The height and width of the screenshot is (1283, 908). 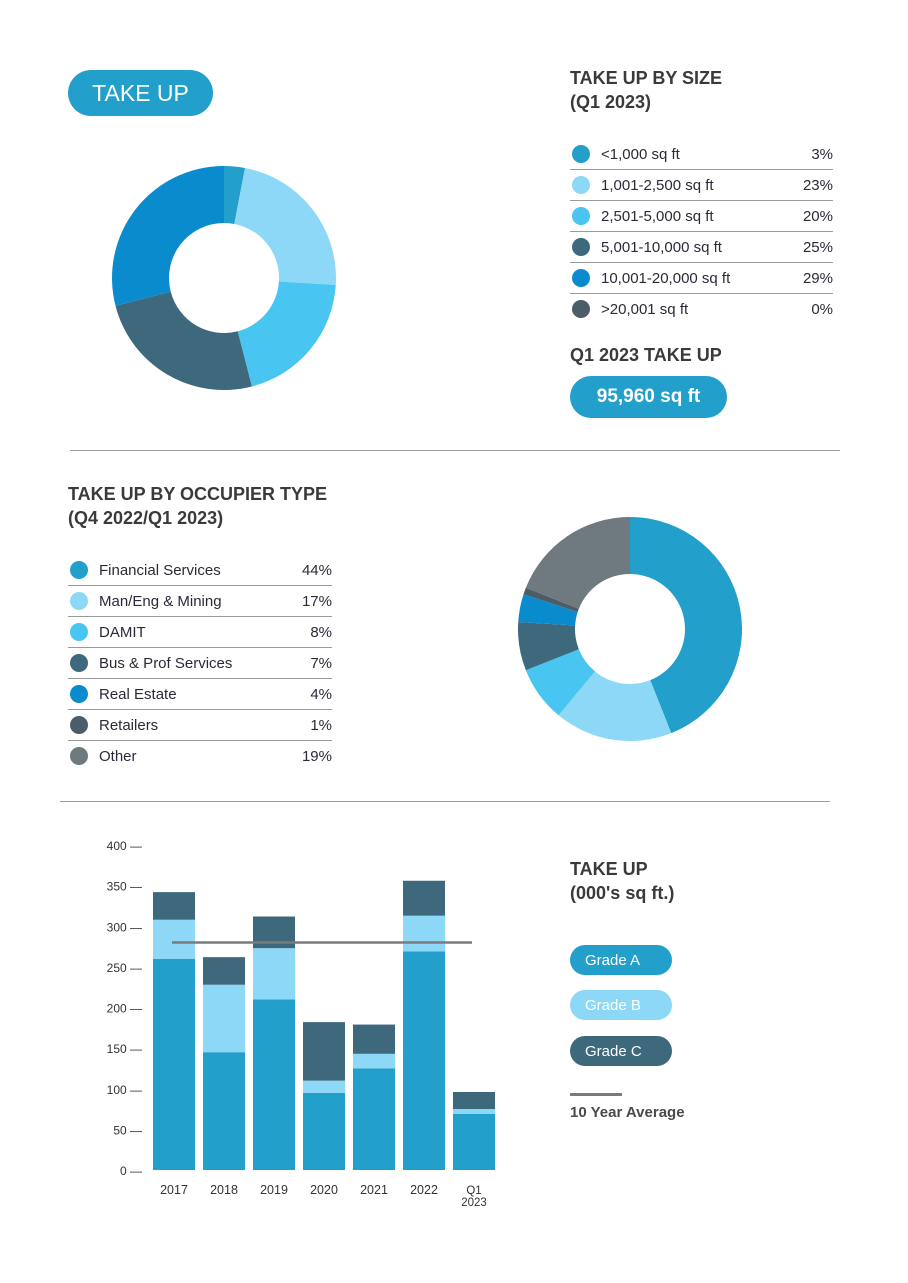 What do you see at coordinates (174, 906) in the screenshot?
I see `bar-grade-c-2017` at bounding box center [174, 906].